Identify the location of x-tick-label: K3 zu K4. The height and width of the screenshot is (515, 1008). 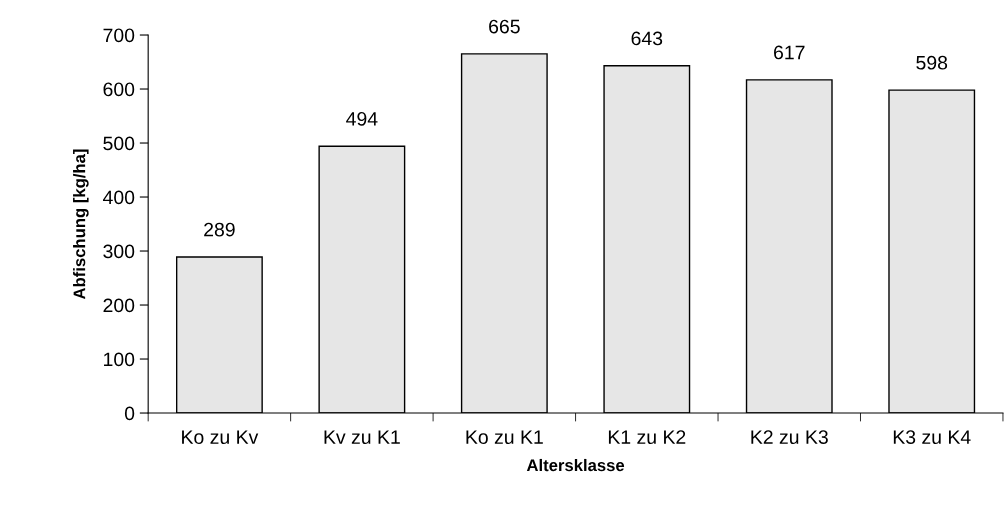
(932, 437).